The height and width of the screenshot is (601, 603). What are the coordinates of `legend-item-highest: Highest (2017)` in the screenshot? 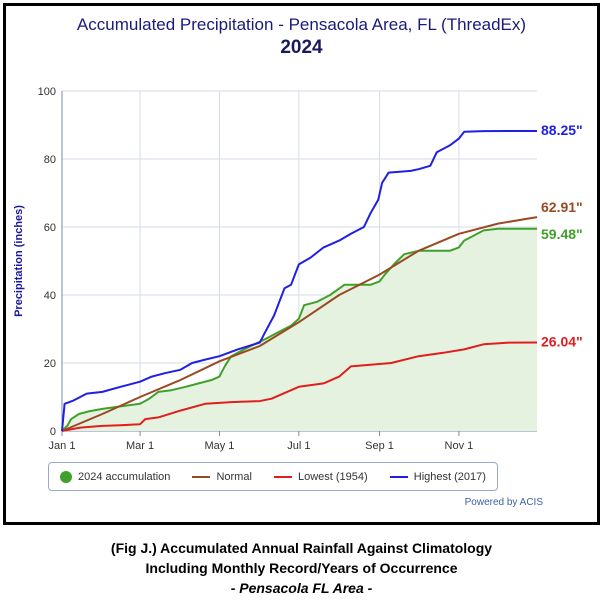 It's located at (437, 476).